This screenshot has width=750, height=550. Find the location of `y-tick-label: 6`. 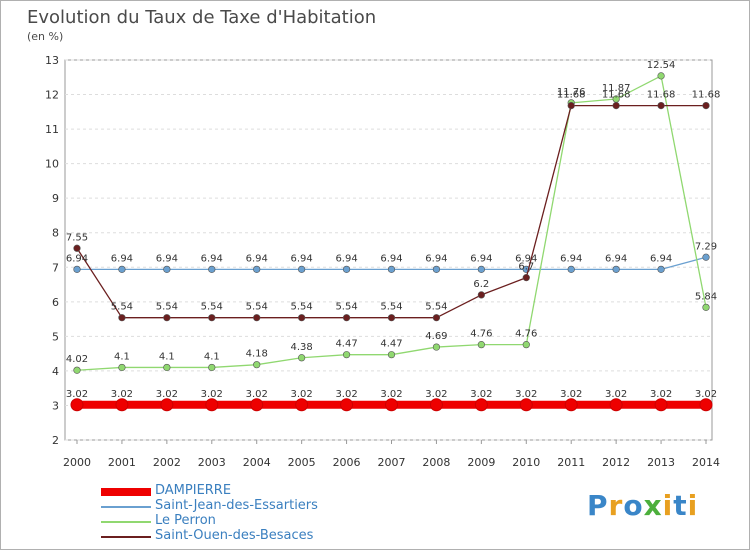

y-tick-label: 6 is located at coordinates (55, 302).